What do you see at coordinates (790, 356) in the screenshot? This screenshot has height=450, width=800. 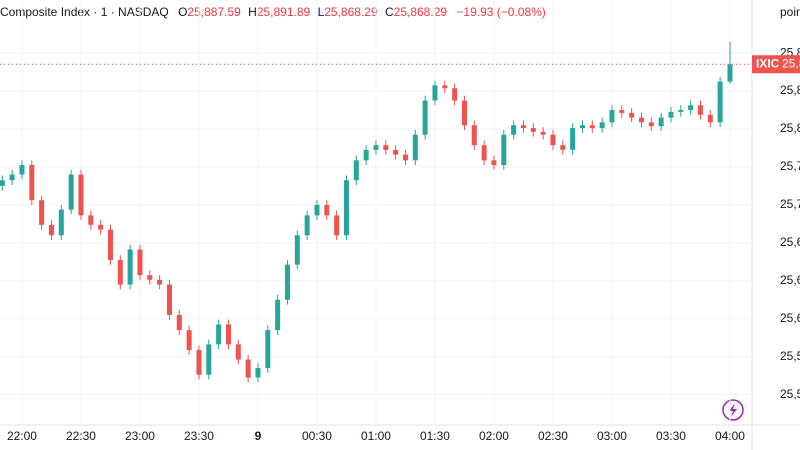 I see `y-tick-label: 25,560.00` at bounding box center [790, 356].